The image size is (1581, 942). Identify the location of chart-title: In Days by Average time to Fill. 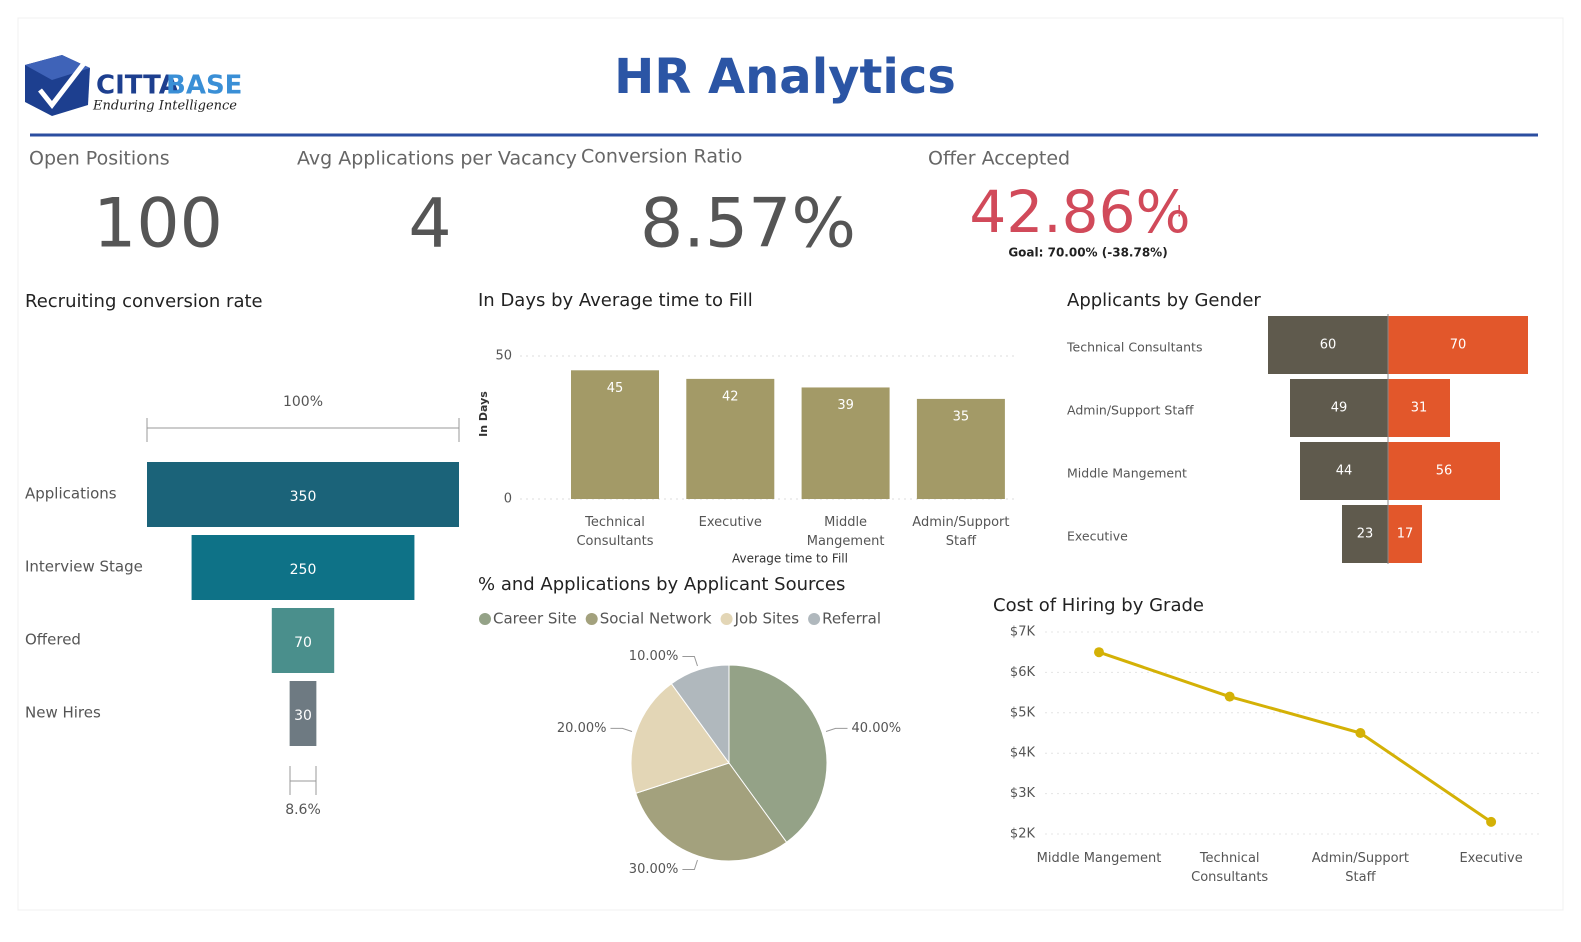
(615, 300).